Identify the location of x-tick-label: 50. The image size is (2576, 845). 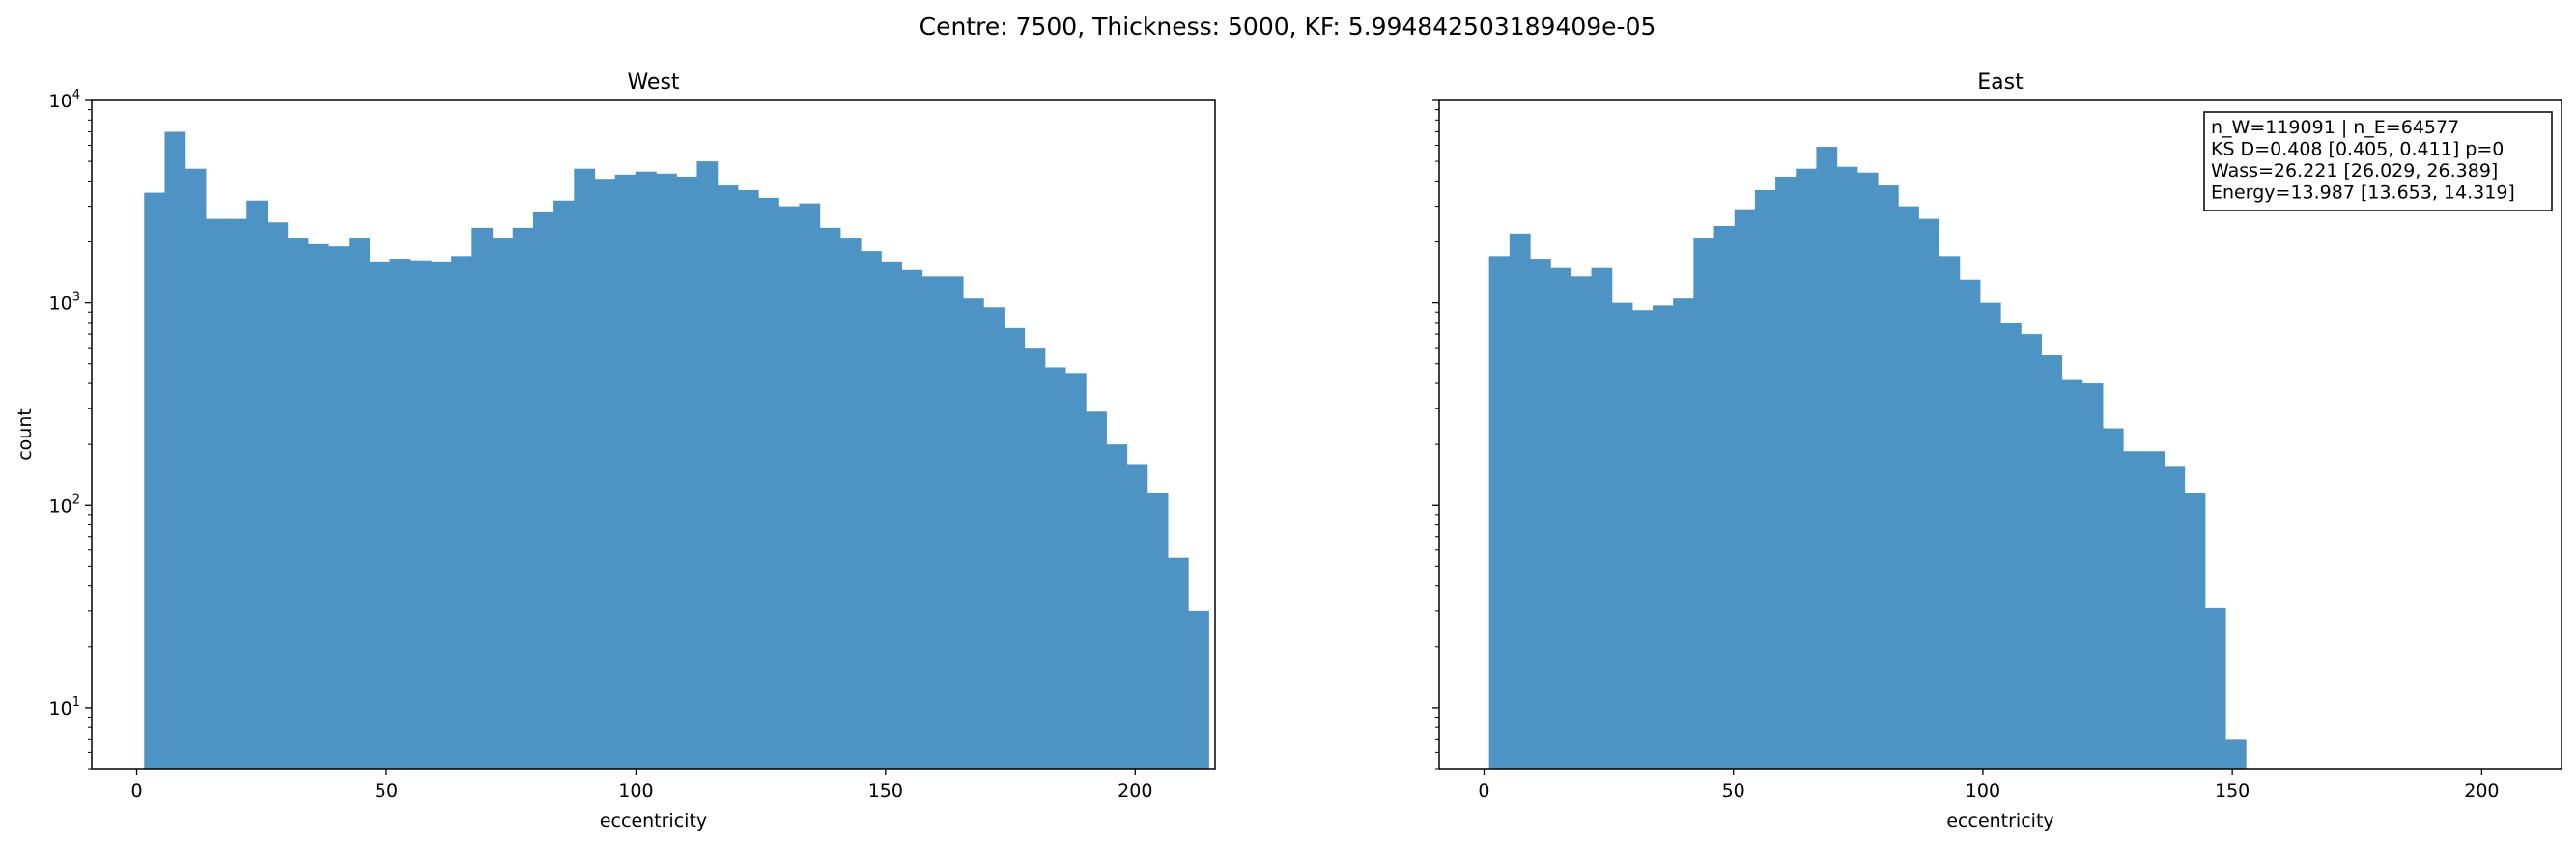
(386, 791).